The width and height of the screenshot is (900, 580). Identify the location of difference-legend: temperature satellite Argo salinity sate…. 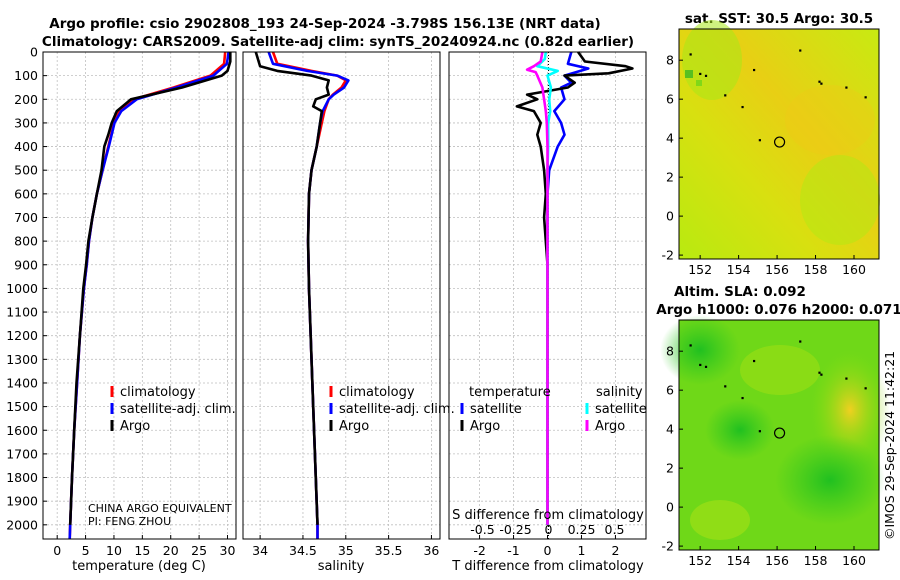
(553, 409).